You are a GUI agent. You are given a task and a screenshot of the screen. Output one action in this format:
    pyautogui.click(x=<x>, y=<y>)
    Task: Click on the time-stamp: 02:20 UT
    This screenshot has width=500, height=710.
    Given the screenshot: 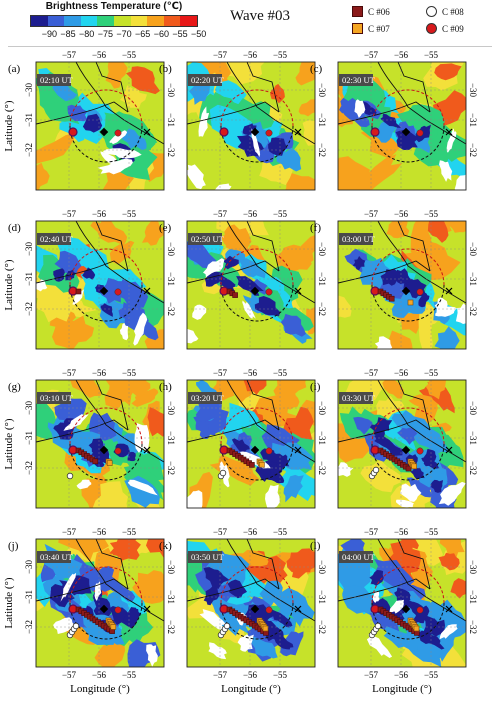 What is the action you would take?
    pyautogui.click(x=206, y=80)
    